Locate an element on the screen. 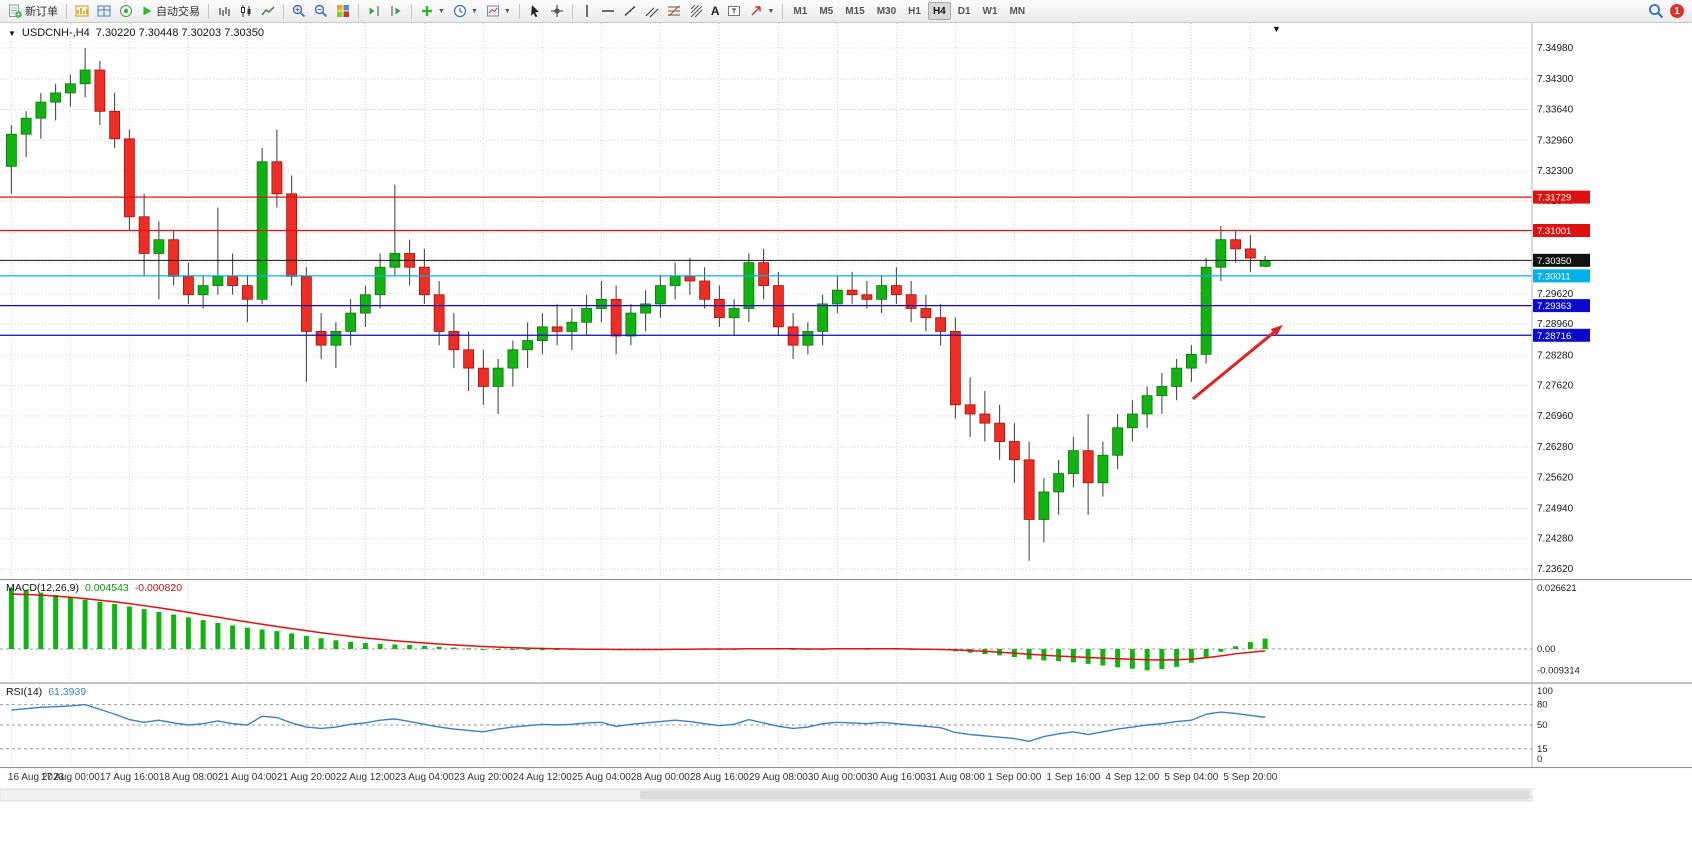 The image size is (1692, 853). macd-name: MACD(12,26,9) is located at coordinates (42, 588).